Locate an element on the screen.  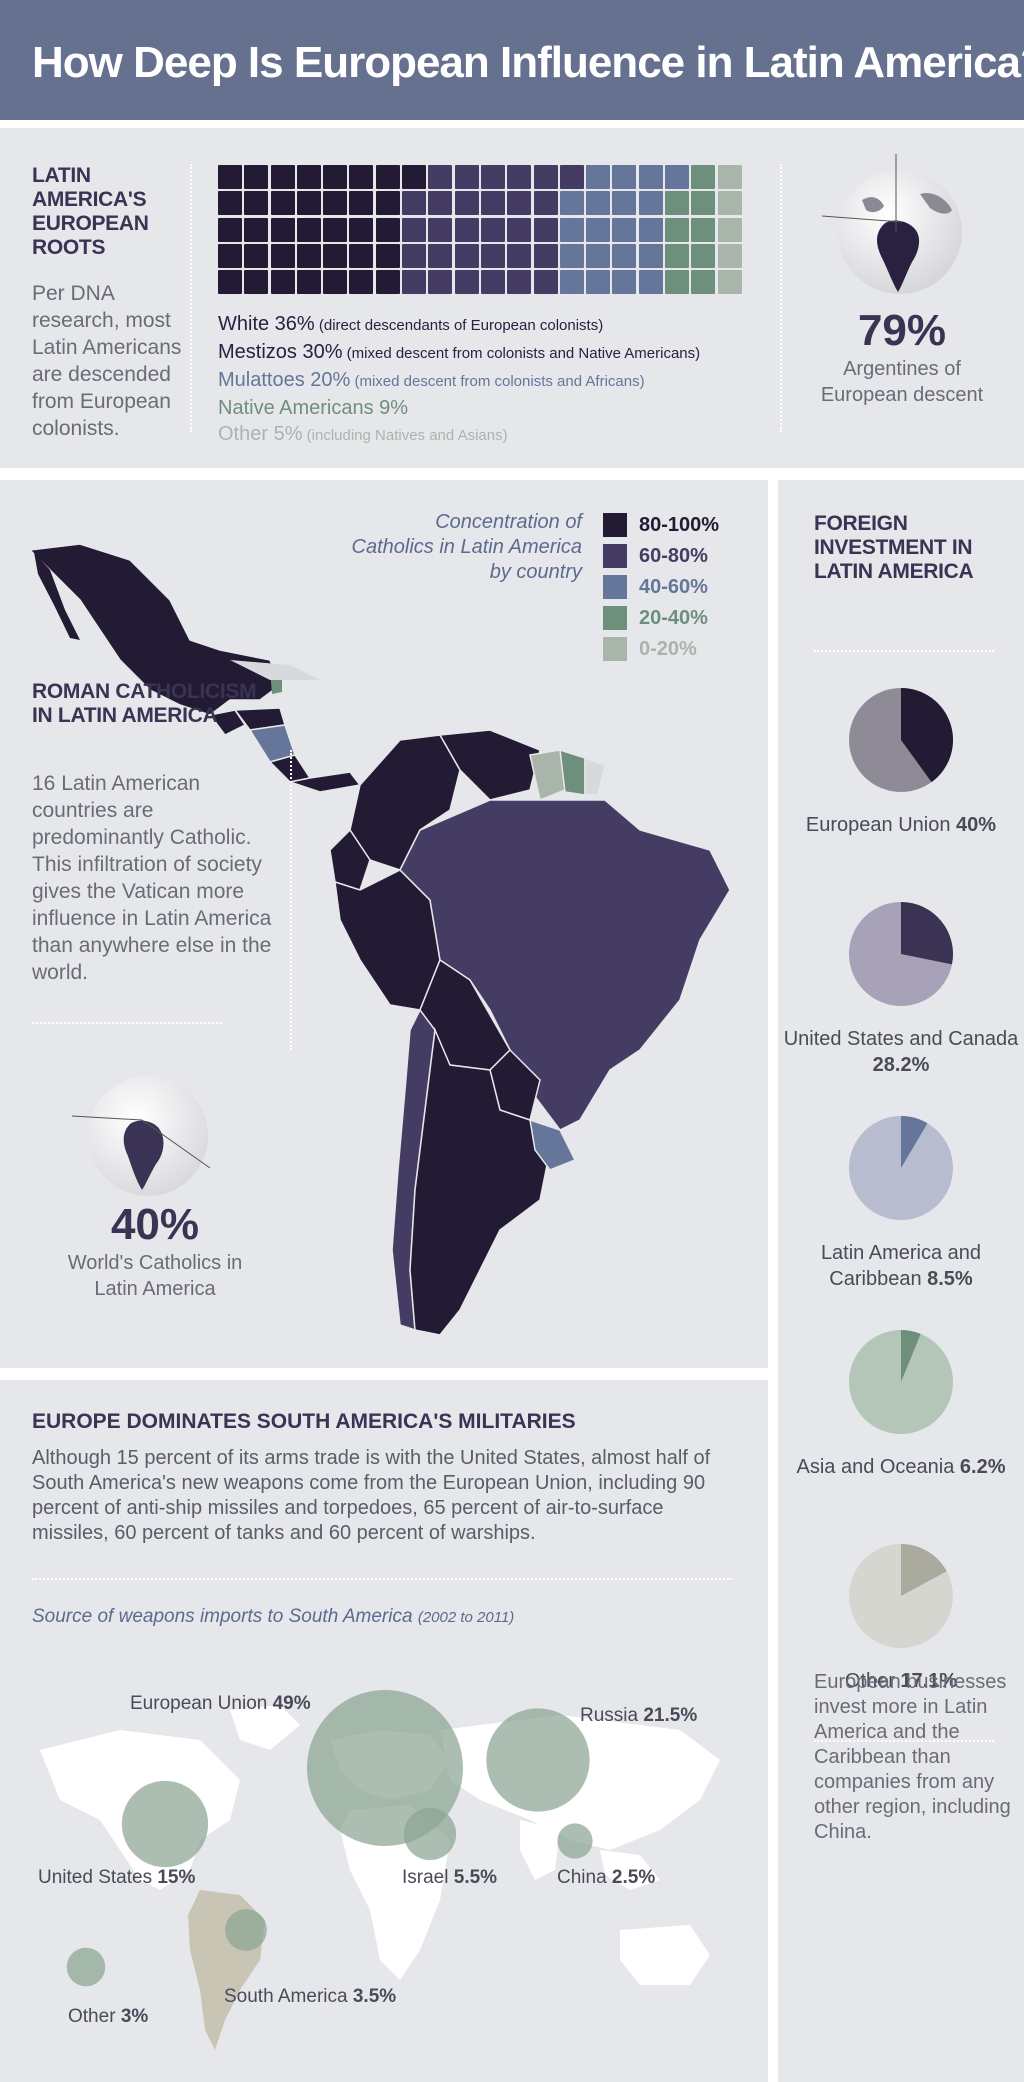
weapons-bubble-name: South America is located at coordinates (288, 1996).